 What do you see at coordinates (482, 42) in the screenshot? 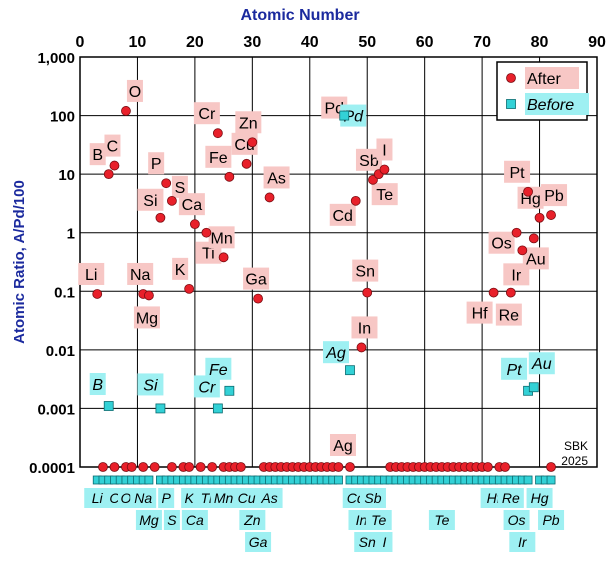
I see `x-tick-label: 70` at bounding box center [482, 42].